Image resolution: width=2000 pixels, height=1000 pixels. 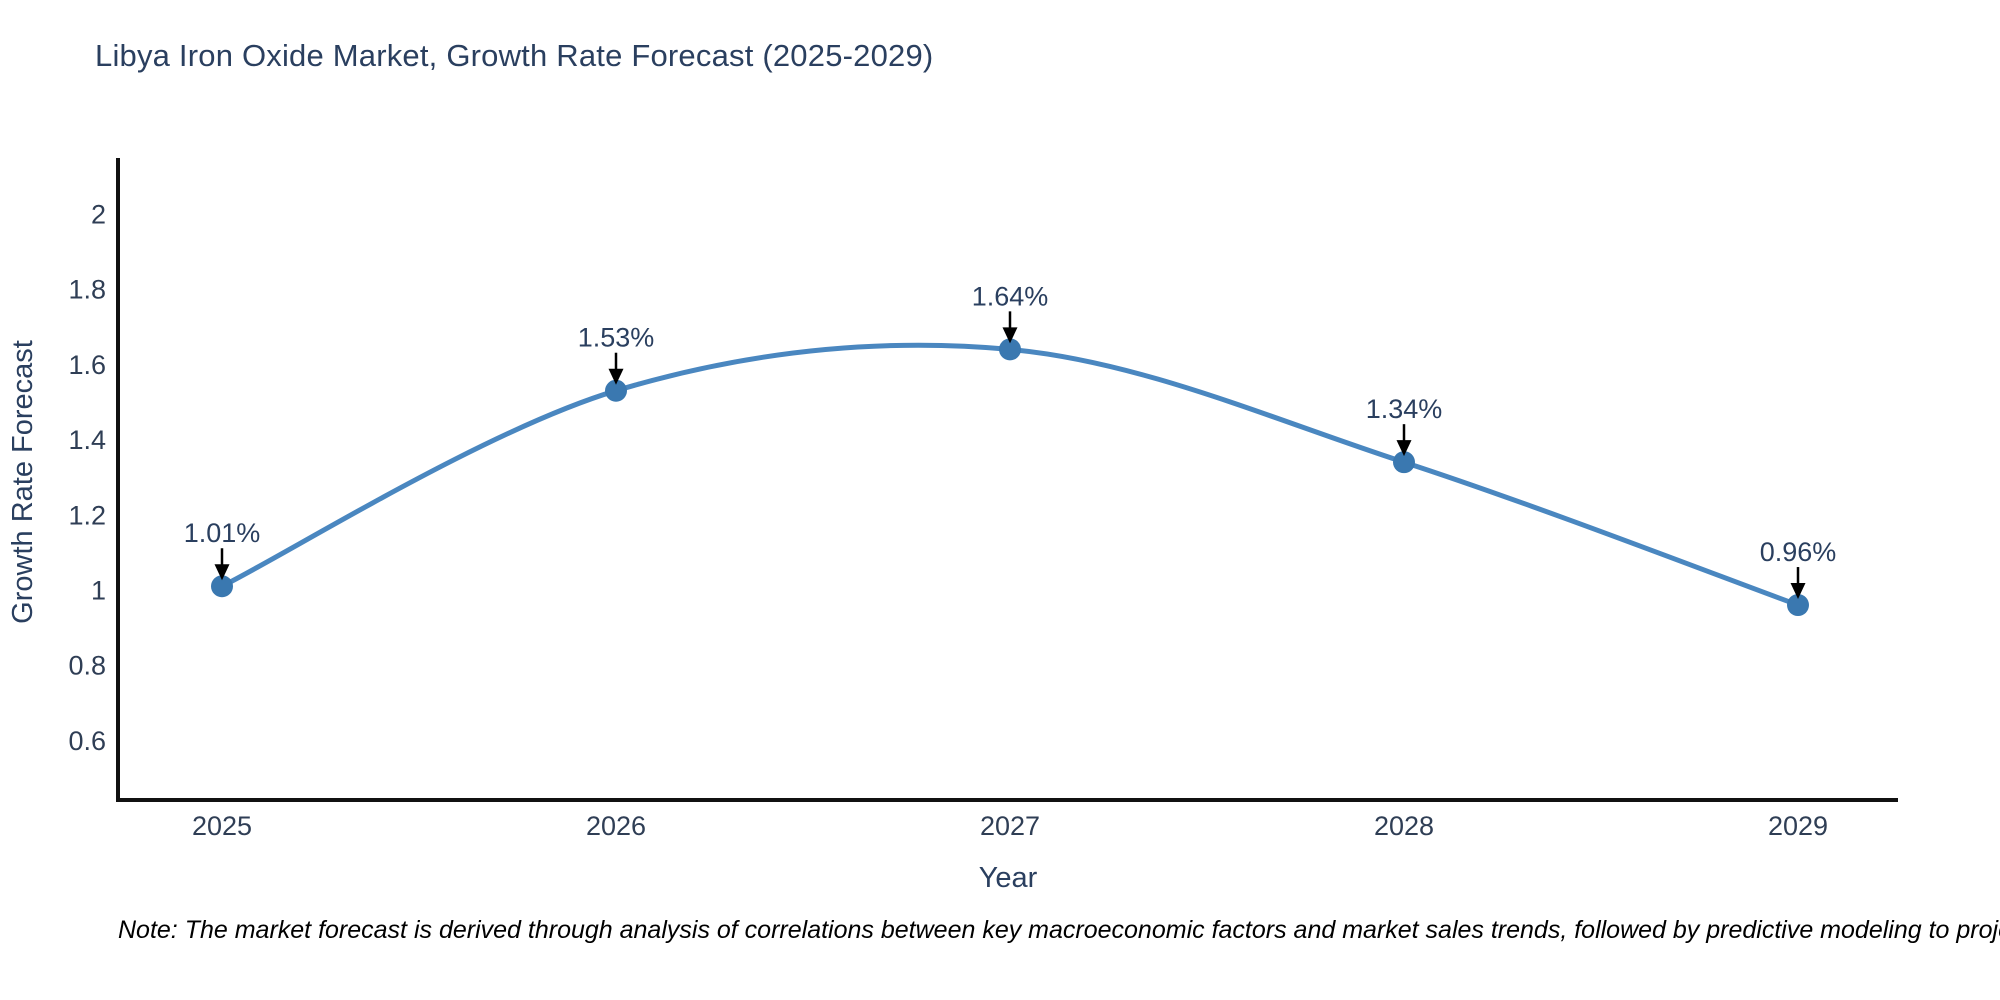 What do you see at coordinates (87, 365) in the screenshot?
I see `y-tick-label: 1.6` at bounding box center [87, 365].